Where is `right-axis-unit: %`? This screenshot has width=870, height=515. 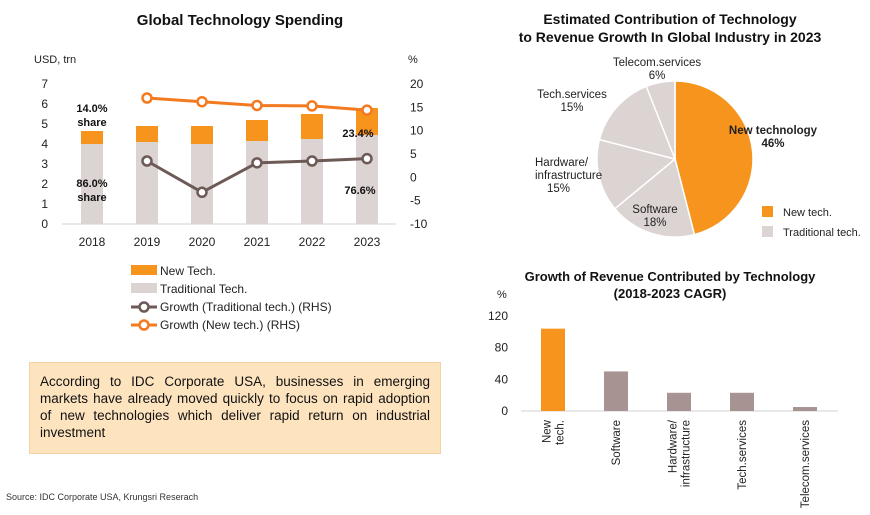
right-axis-unit: % is located at coordinates (413, 60).